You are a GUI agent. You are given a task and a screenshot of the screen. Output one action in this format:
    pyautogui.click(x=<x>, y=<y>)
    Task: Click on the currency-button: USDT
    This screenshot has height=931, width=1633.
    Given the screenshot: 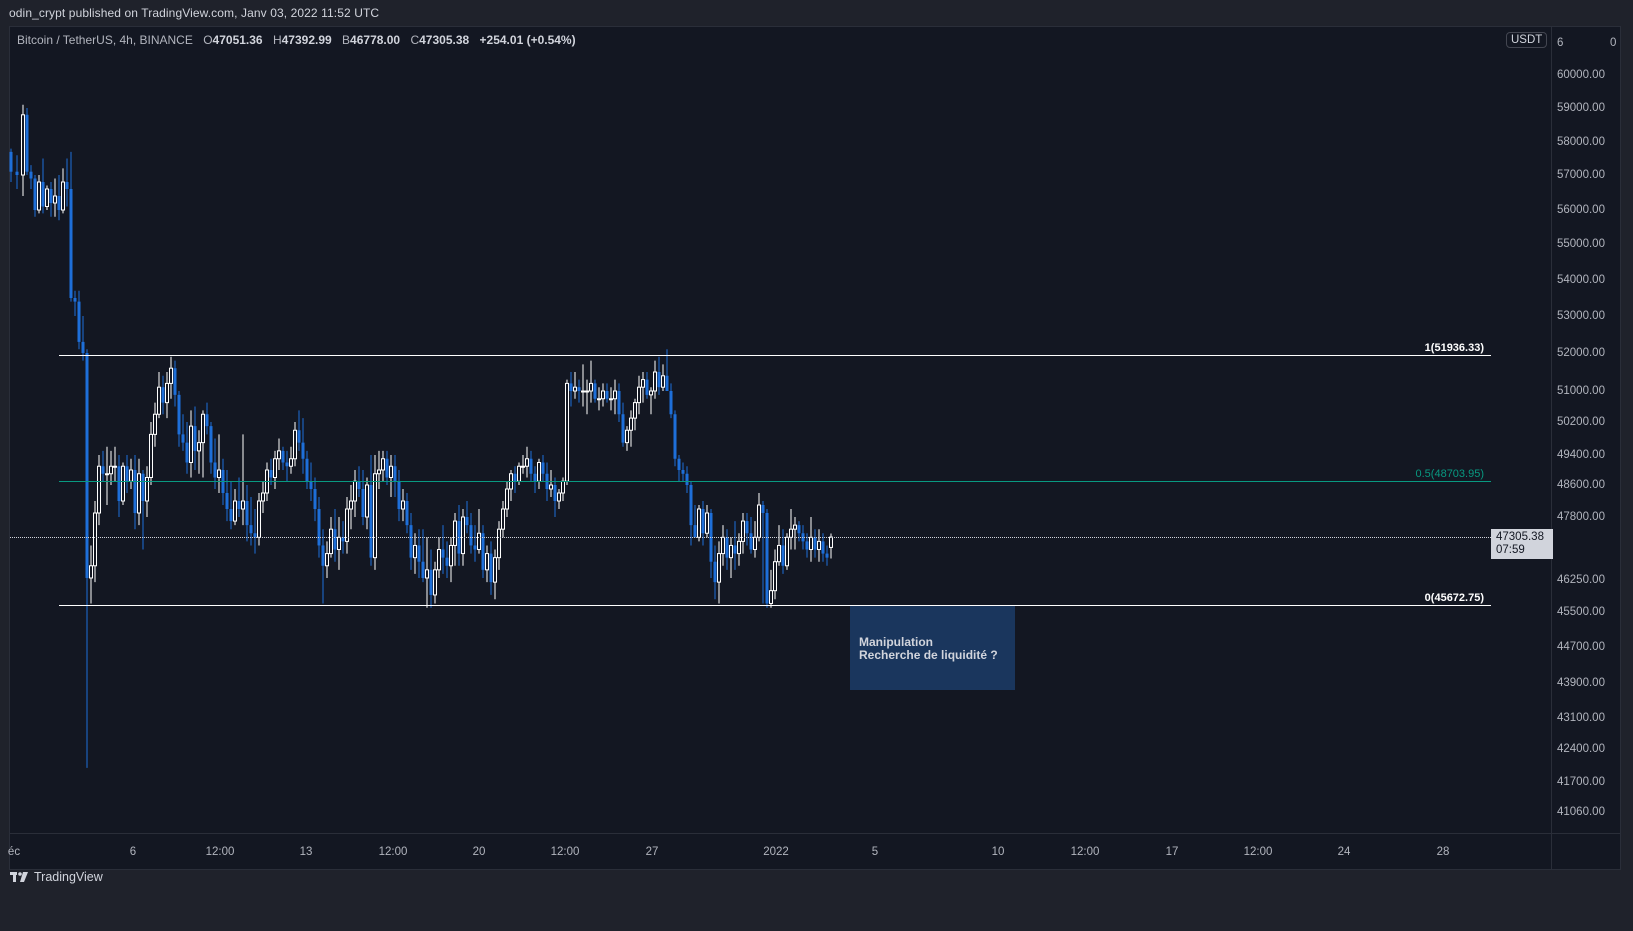 What is the action you would take?
    pyautogui.click(x=1527, y=40)
    